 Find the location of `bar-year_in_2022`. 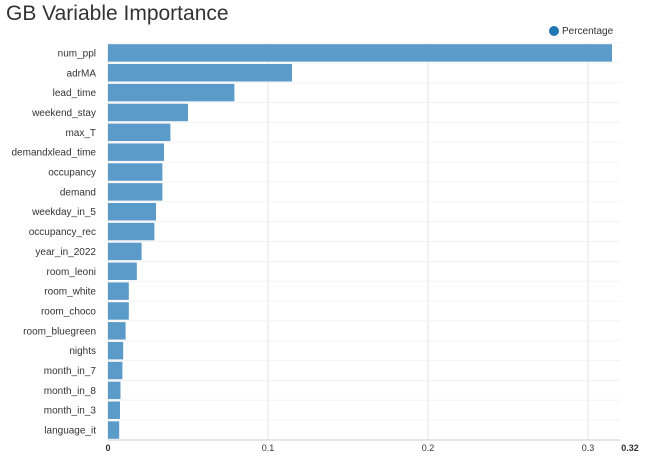

bar-year_in_2022 is located at coordinates (125, 251).